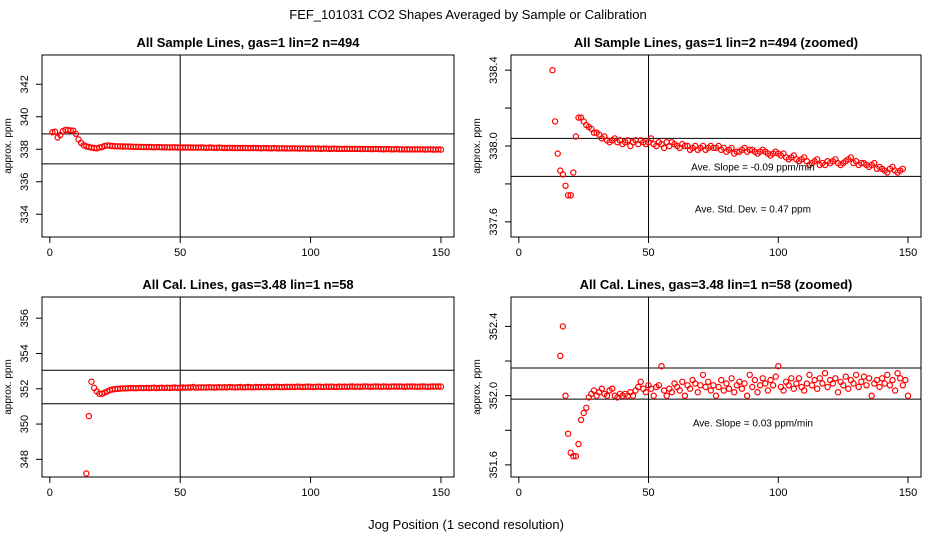  Describe the element at coordinates (753, 168) in the screenshot. I see `annotation: Ave. Slope = -0.09 ppm/min` at that location.